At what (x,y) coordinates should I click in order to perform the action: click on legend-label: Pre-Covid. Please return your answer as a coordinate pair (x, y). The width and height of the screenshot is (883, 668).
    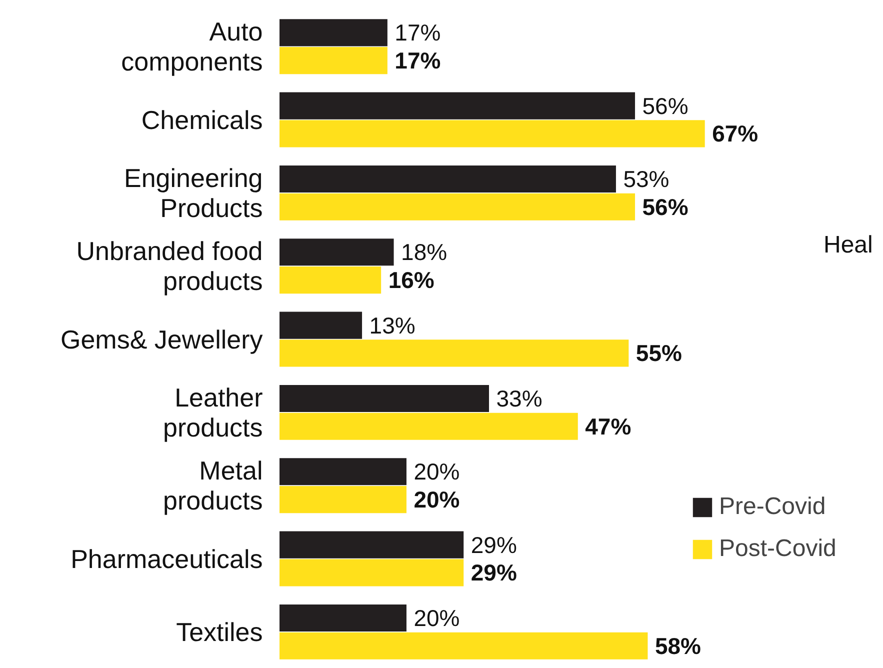
    Looking at the image, I should click on (772, 507).